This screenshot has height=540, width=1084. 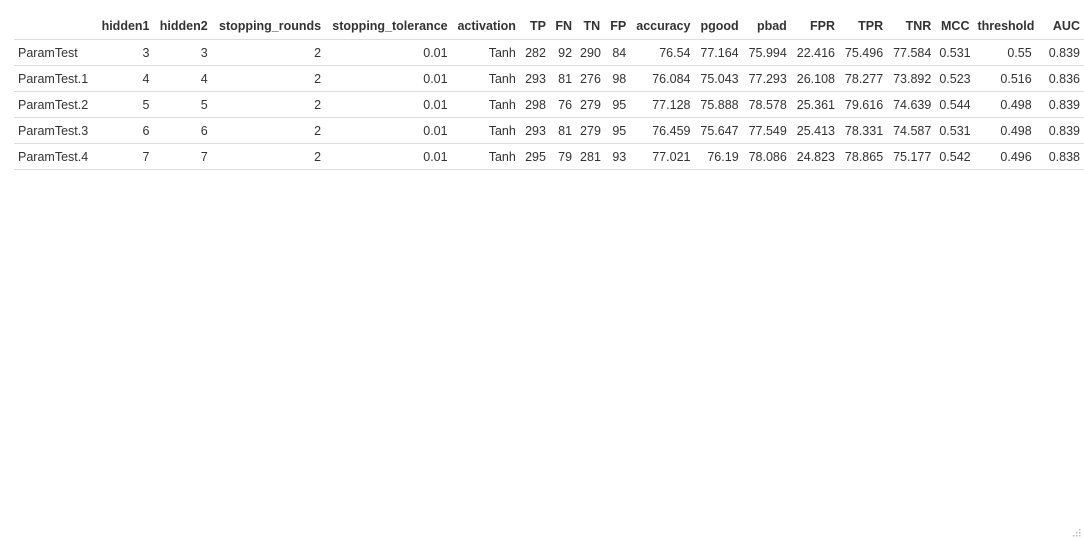 I want to click on header-cell-stopping-tolerance: stopping_tolerance, so click(x=388, y=26).